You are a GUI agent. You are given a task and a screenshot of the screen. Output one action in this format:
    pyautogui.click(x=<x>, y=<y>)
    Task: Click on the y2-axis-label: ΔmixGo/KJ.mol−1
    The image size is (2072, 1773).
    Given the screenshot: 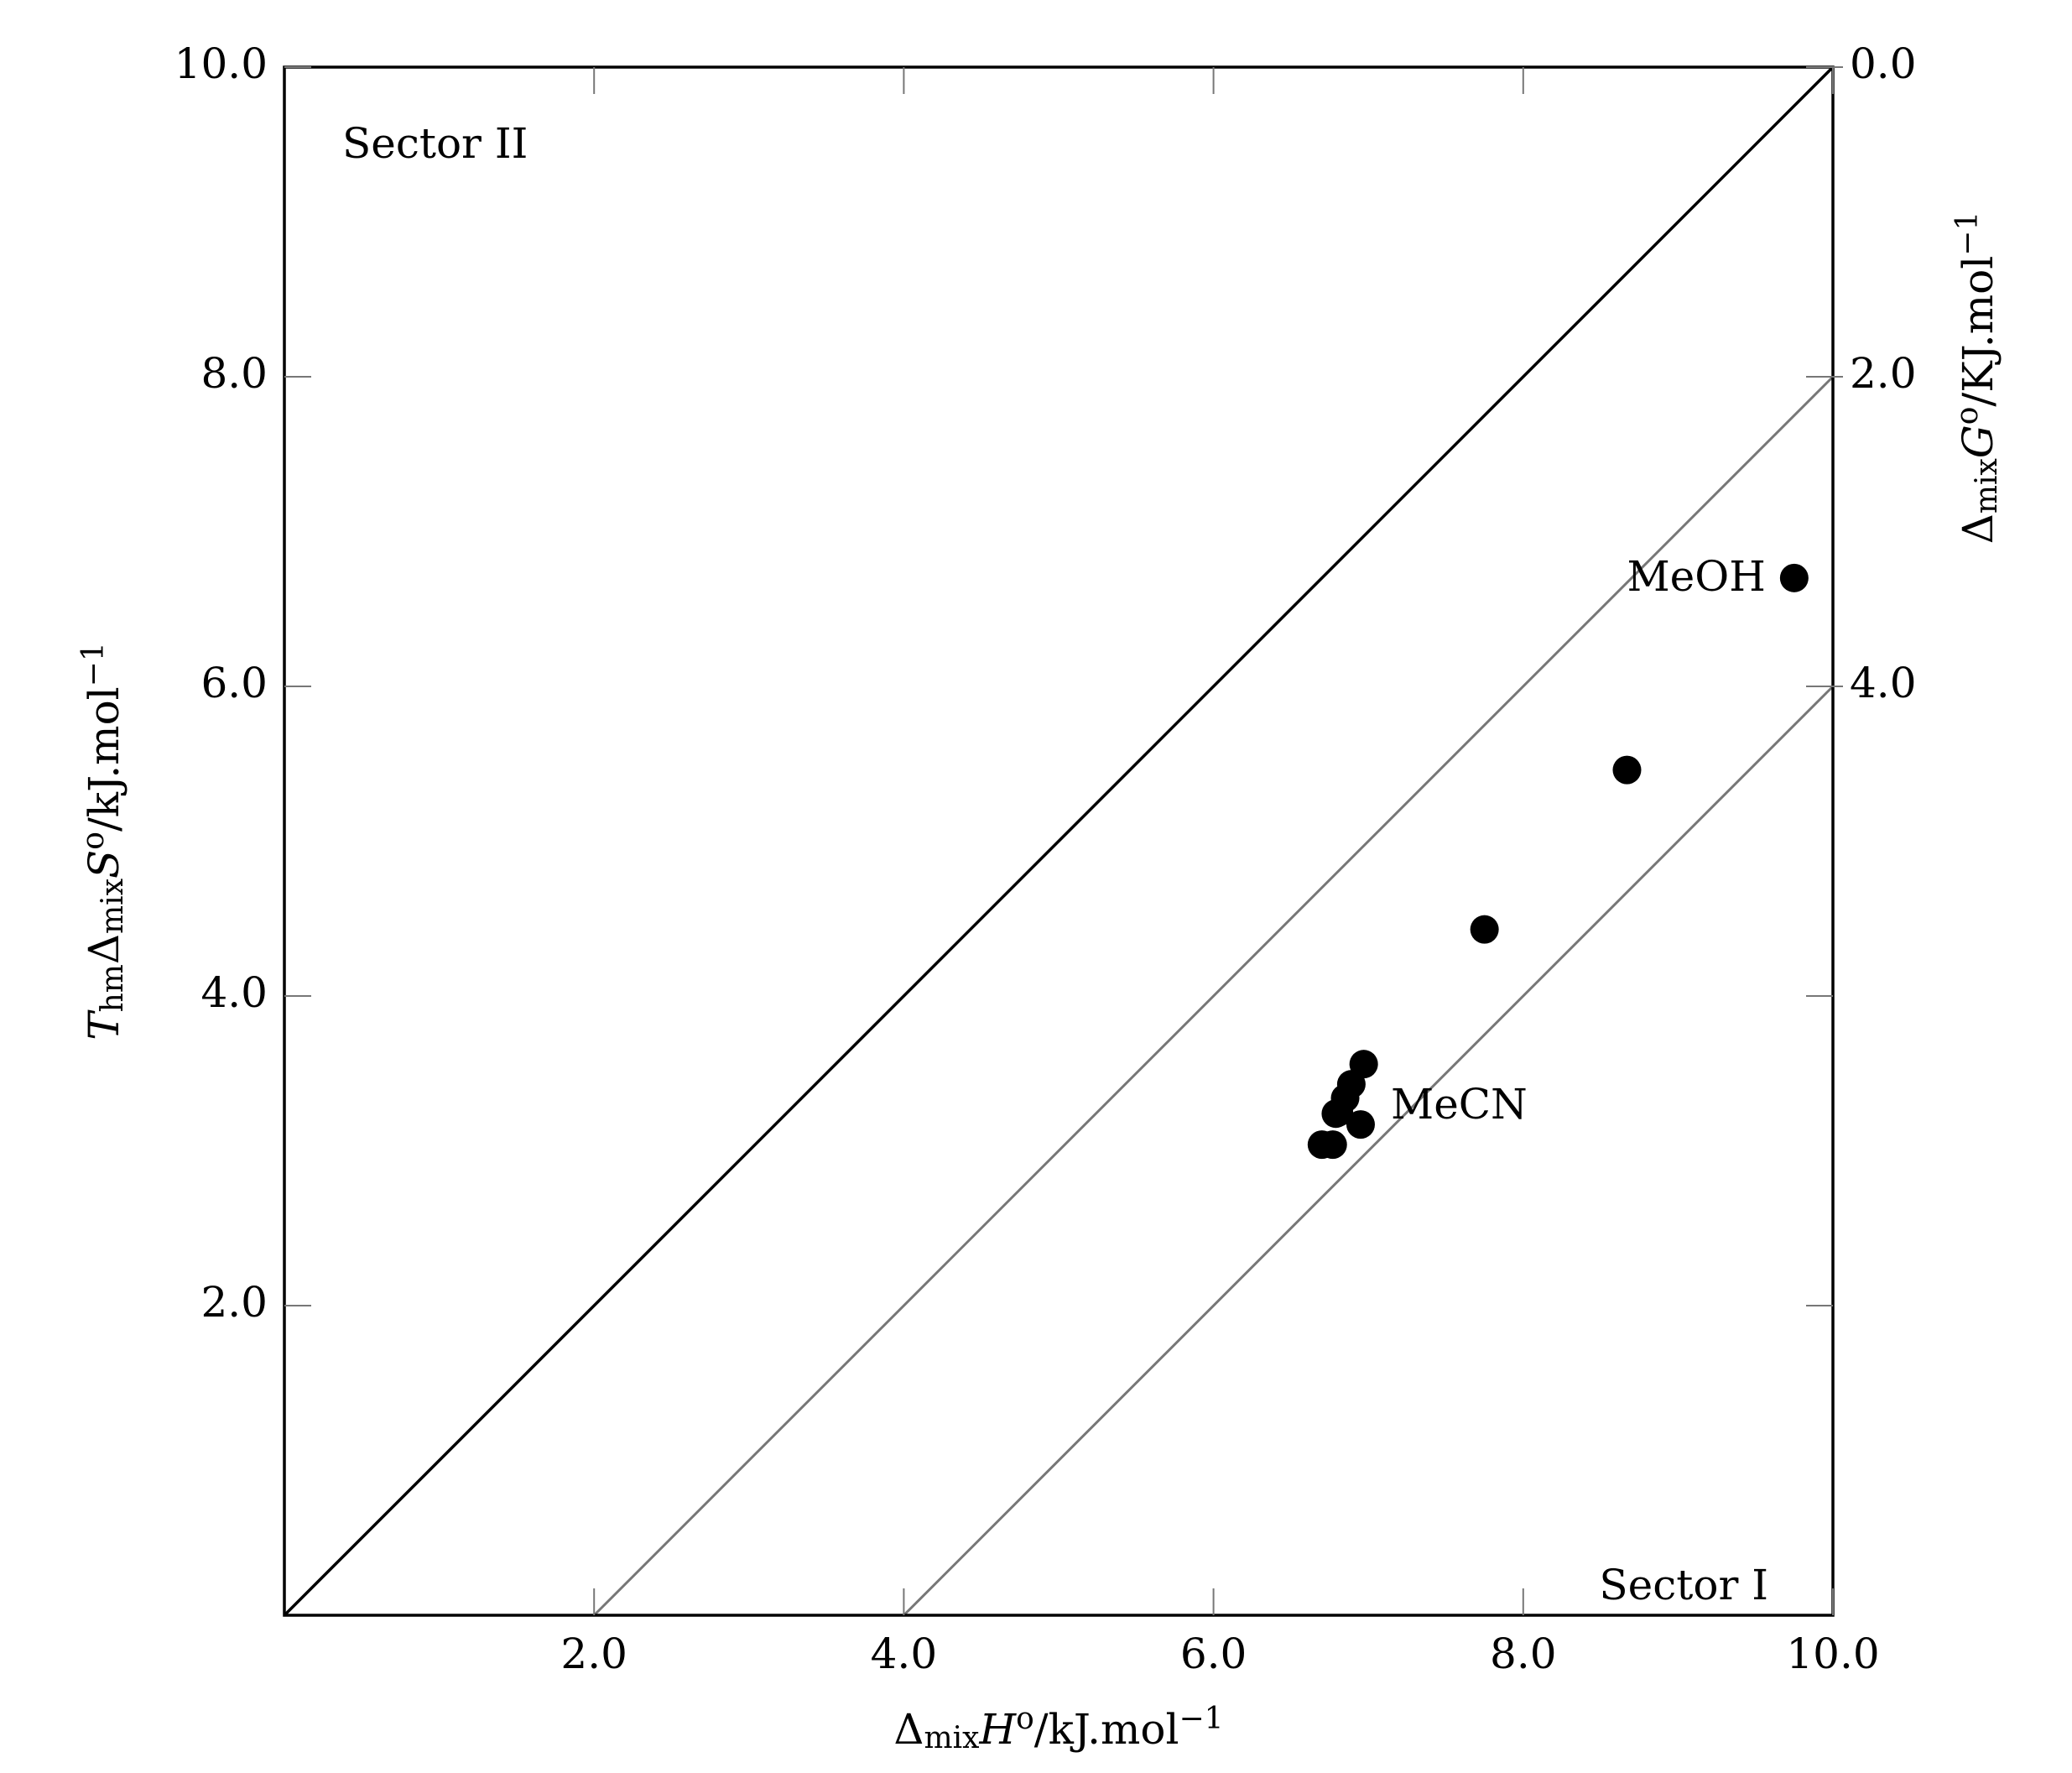 What is the action you would take?
    pyautogui.click(x=1977, y=378)
    